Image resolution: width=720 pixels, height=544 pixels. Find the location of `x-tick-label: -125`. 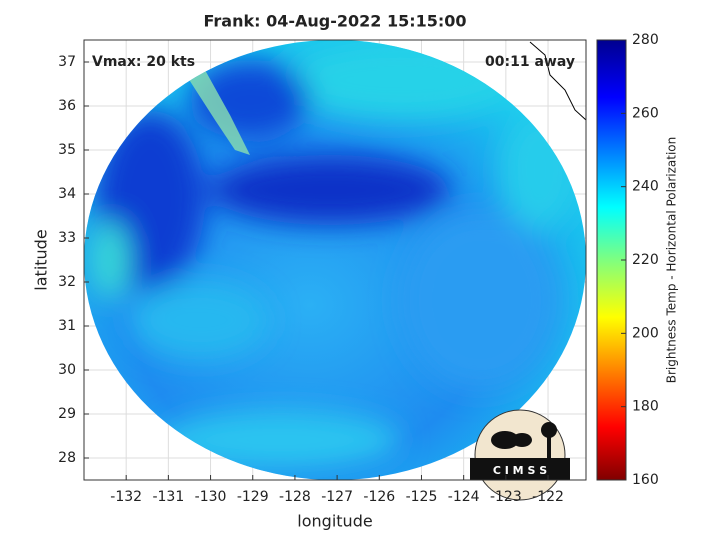

x-tick-label: -125 is located at coordinates (422, 497).